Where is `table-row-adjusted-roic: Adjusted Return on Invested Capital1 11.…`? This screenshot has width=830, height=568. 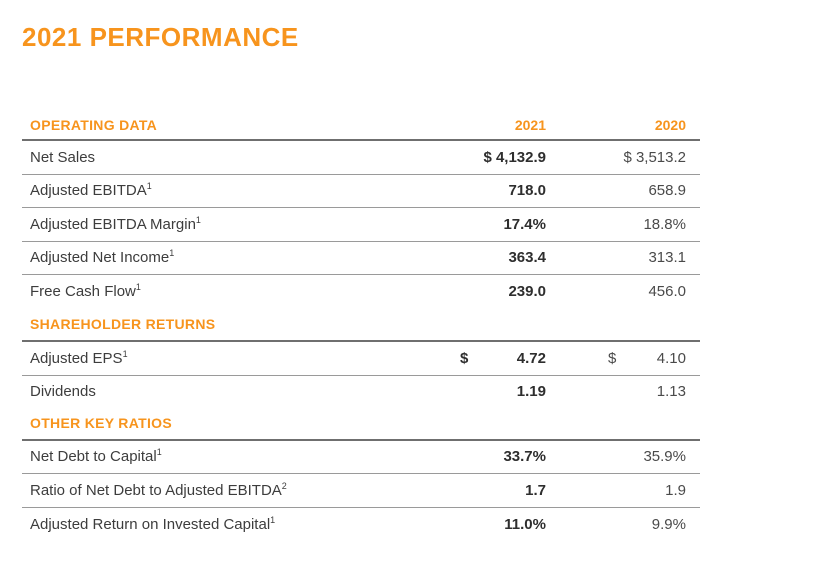 table-row-adjusted-roic: Adjusted Return on Invested Capital1 11.… is located at coordinates (361, 525).